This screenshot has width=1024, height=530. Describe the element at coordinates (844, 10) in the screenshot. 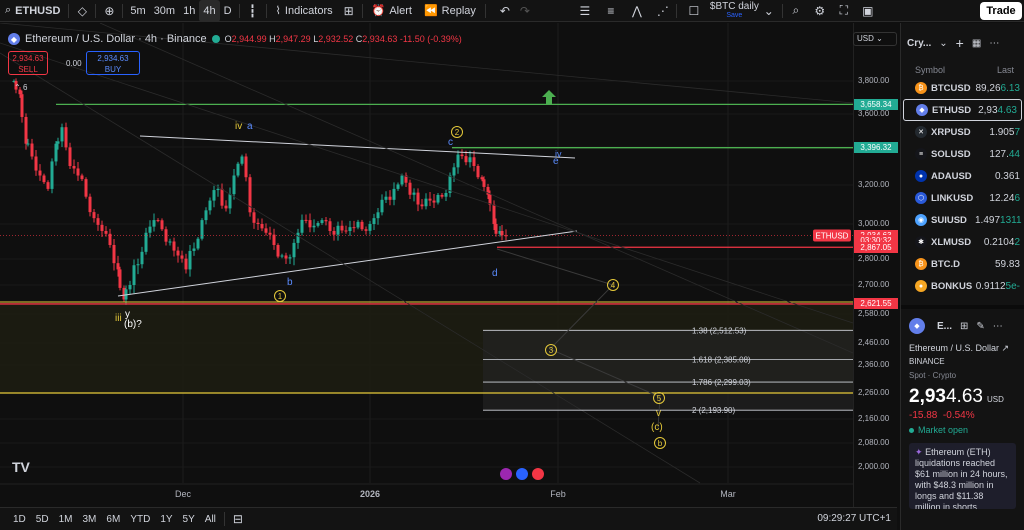

I see `fullscreen-icon: ⛶` at that location.